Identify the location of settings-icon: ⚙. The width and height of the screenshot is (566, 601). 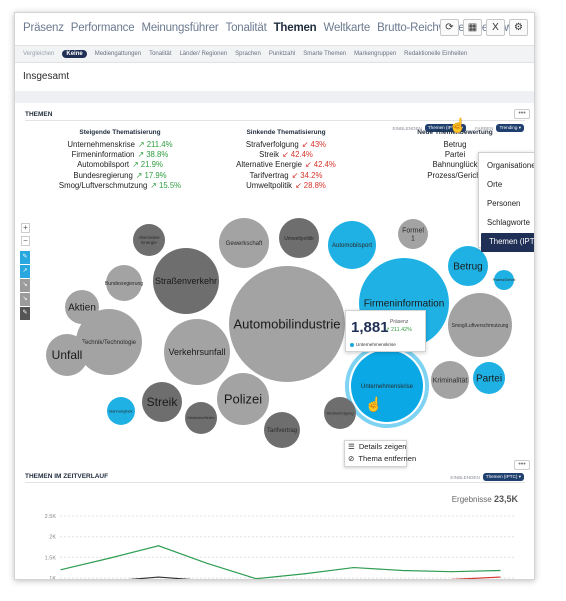
(518, 27).